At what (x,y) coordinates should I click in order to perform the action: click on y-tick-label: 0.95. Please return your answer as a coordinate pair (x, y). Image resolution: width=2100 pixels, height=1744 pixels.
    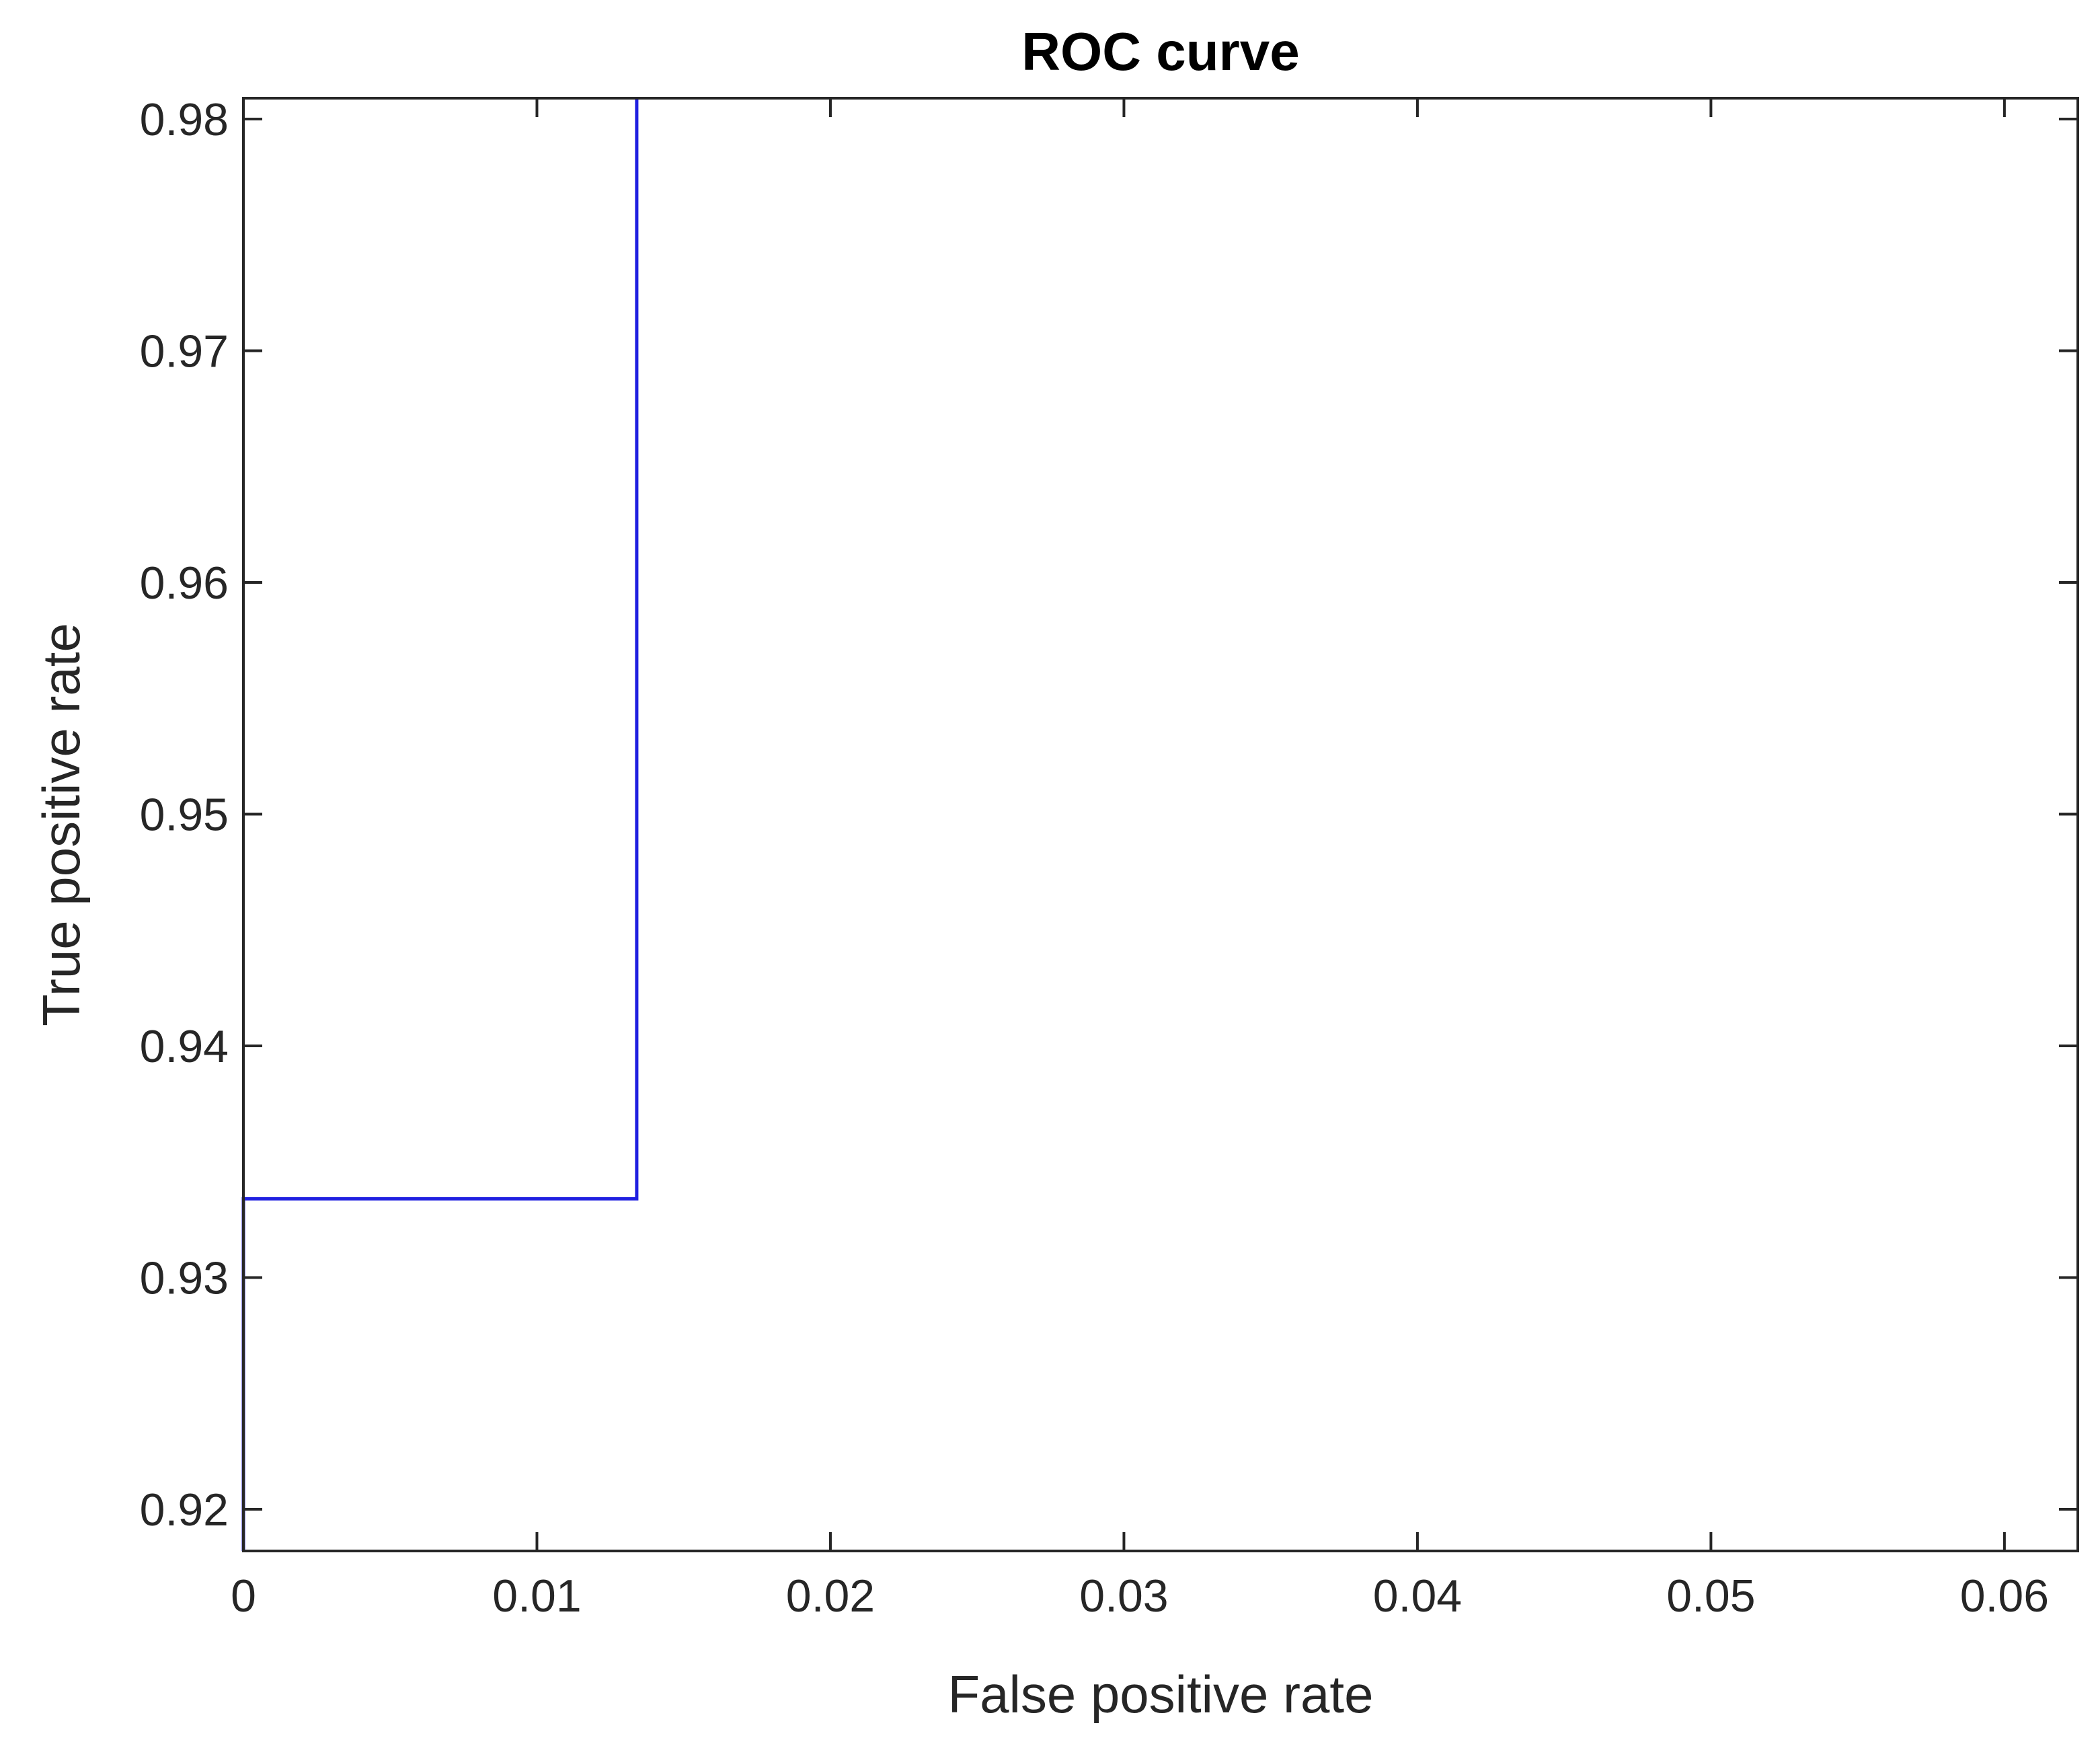
    Looking at the image, I should click on (184, 814).